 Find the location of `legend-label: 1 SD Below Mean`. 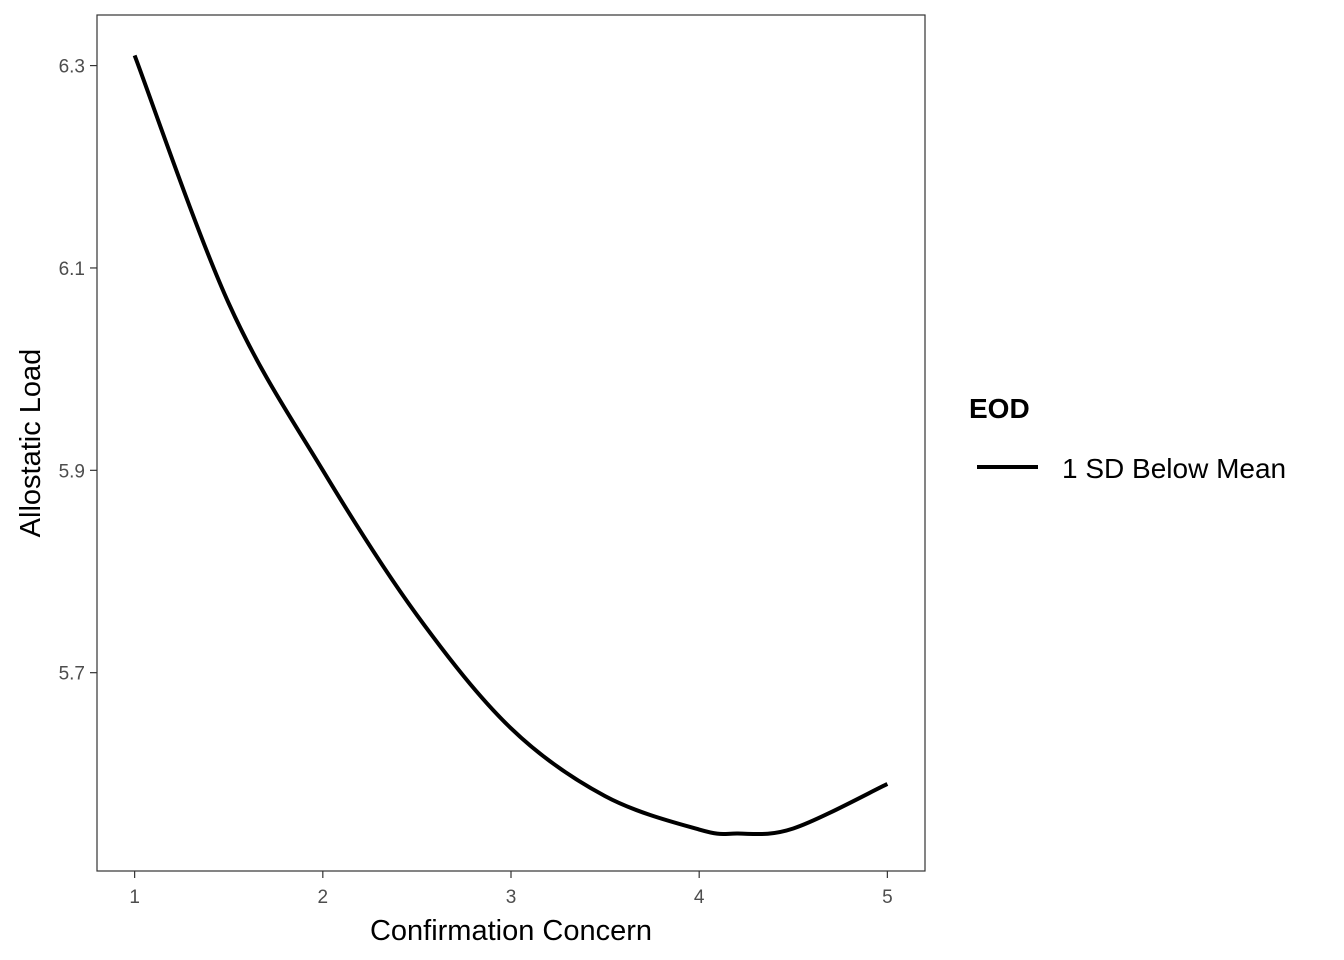

legend-label: 1 SD Below Mean is located at coordinates (1174, 468).